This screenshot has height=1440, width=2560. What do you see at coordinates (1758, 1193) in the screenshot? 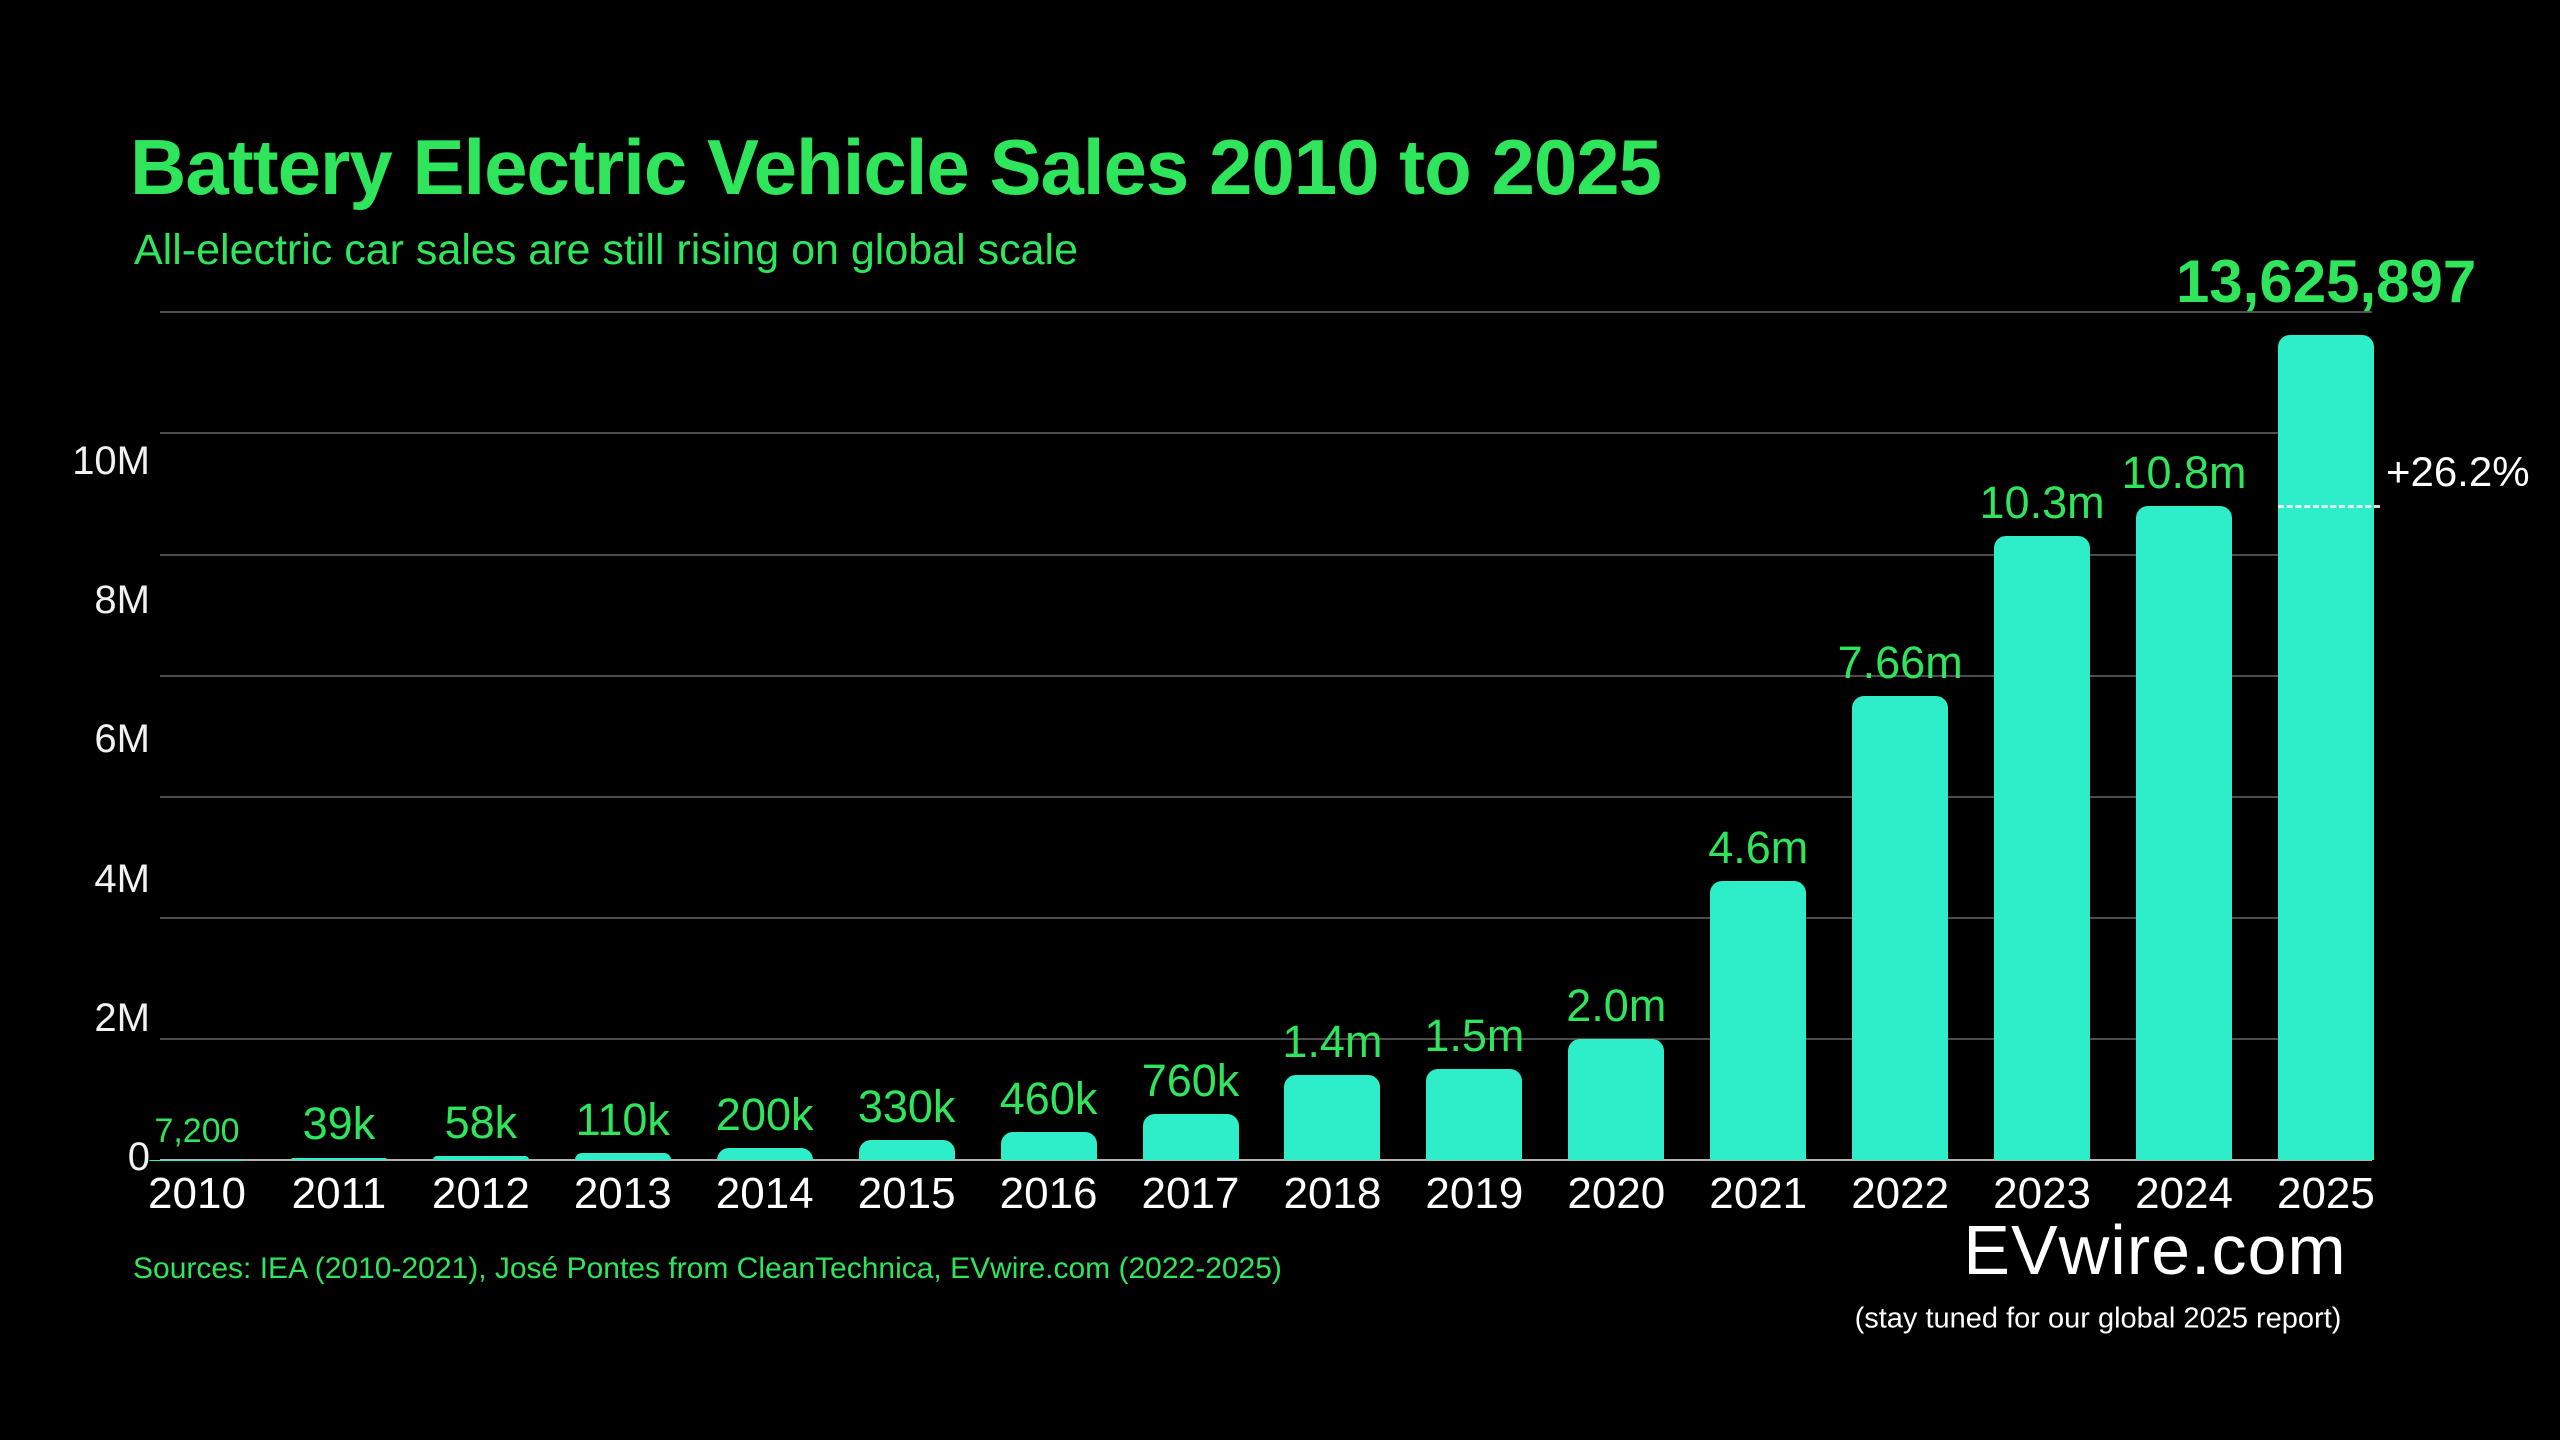
I see `x-tick-label: 2021` at bounding box center [1758, 1193].